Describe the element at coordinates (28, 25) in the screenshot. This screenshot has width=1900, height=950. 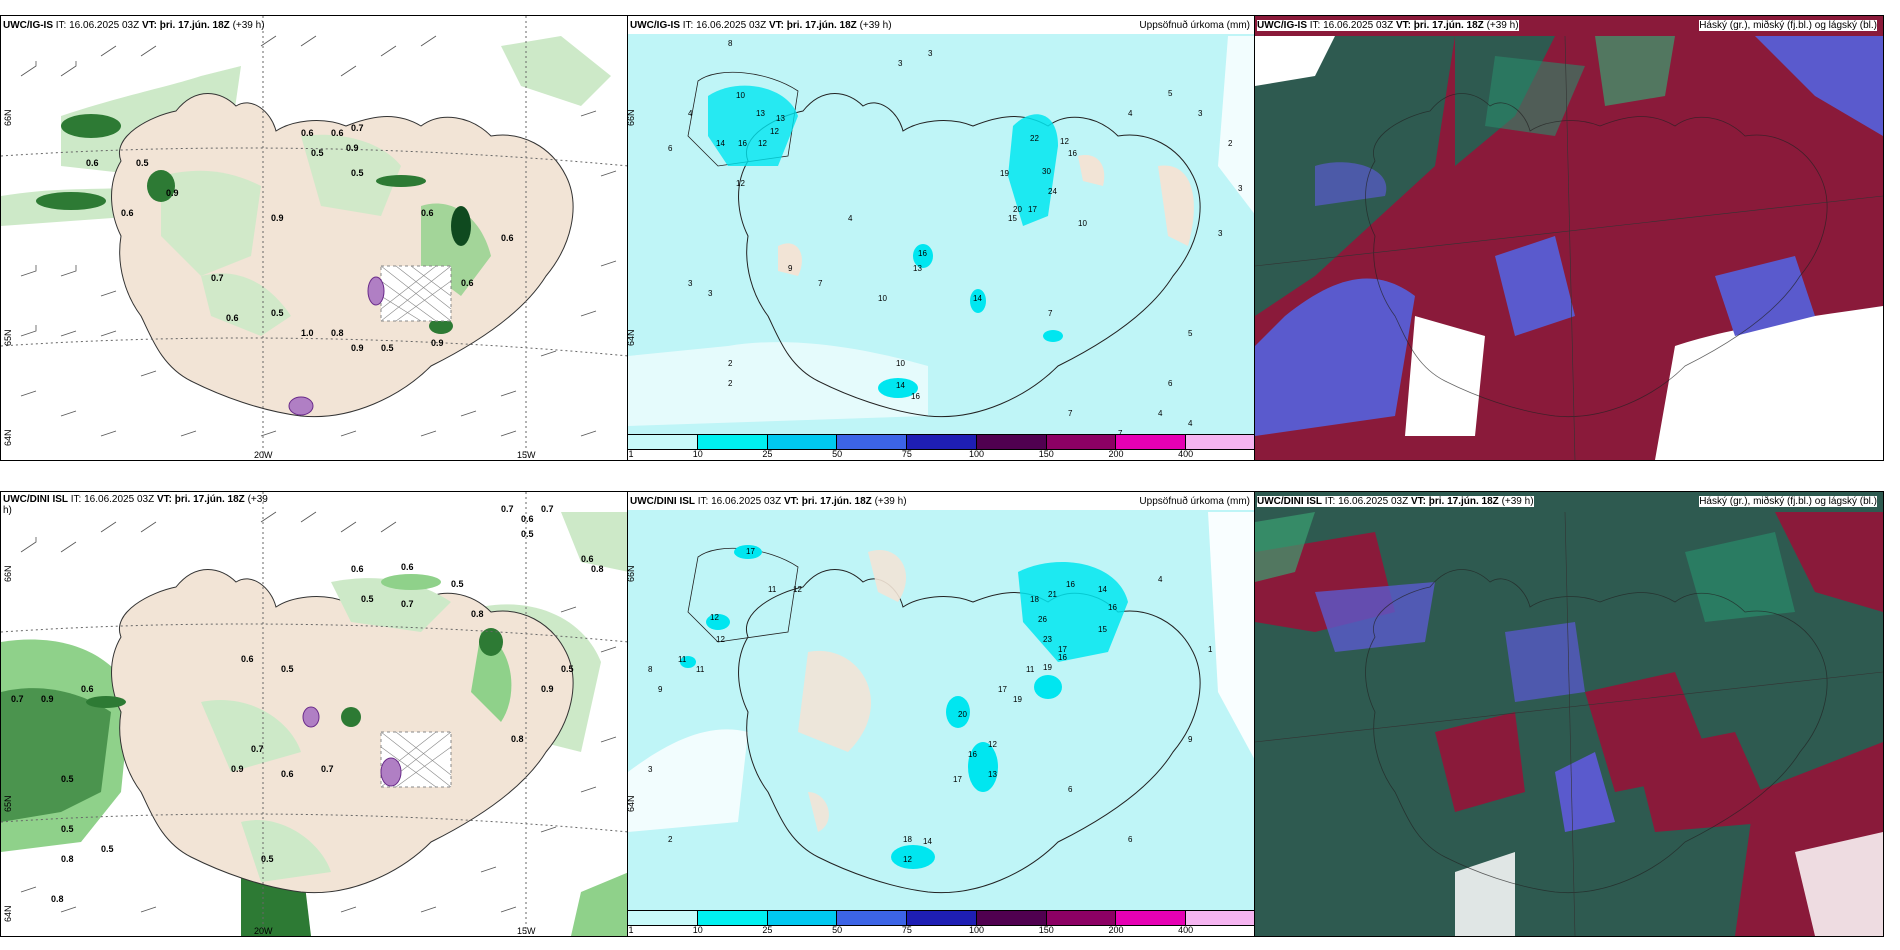
I see `model-name: UWC/IG-IS` at that location.